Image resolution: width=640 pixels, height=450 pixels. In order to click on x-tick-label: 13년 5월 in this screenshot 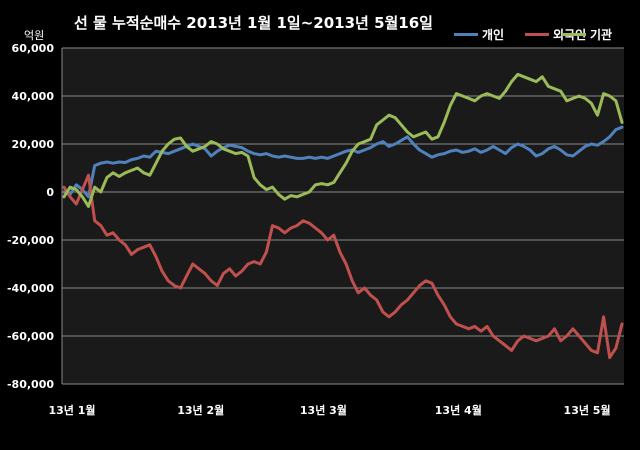, I will do `click(587, 410)`.